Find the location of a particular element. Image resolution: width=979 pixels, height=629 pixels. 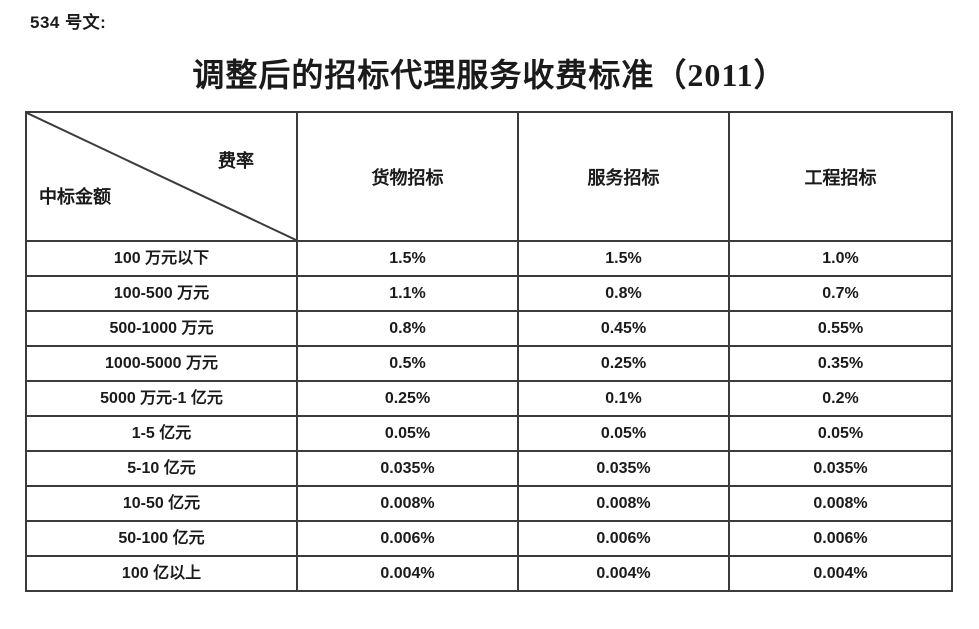

table-row: 100 亿以上 0.004% 0.004% 0.004% is located at coordinates (489, 573).